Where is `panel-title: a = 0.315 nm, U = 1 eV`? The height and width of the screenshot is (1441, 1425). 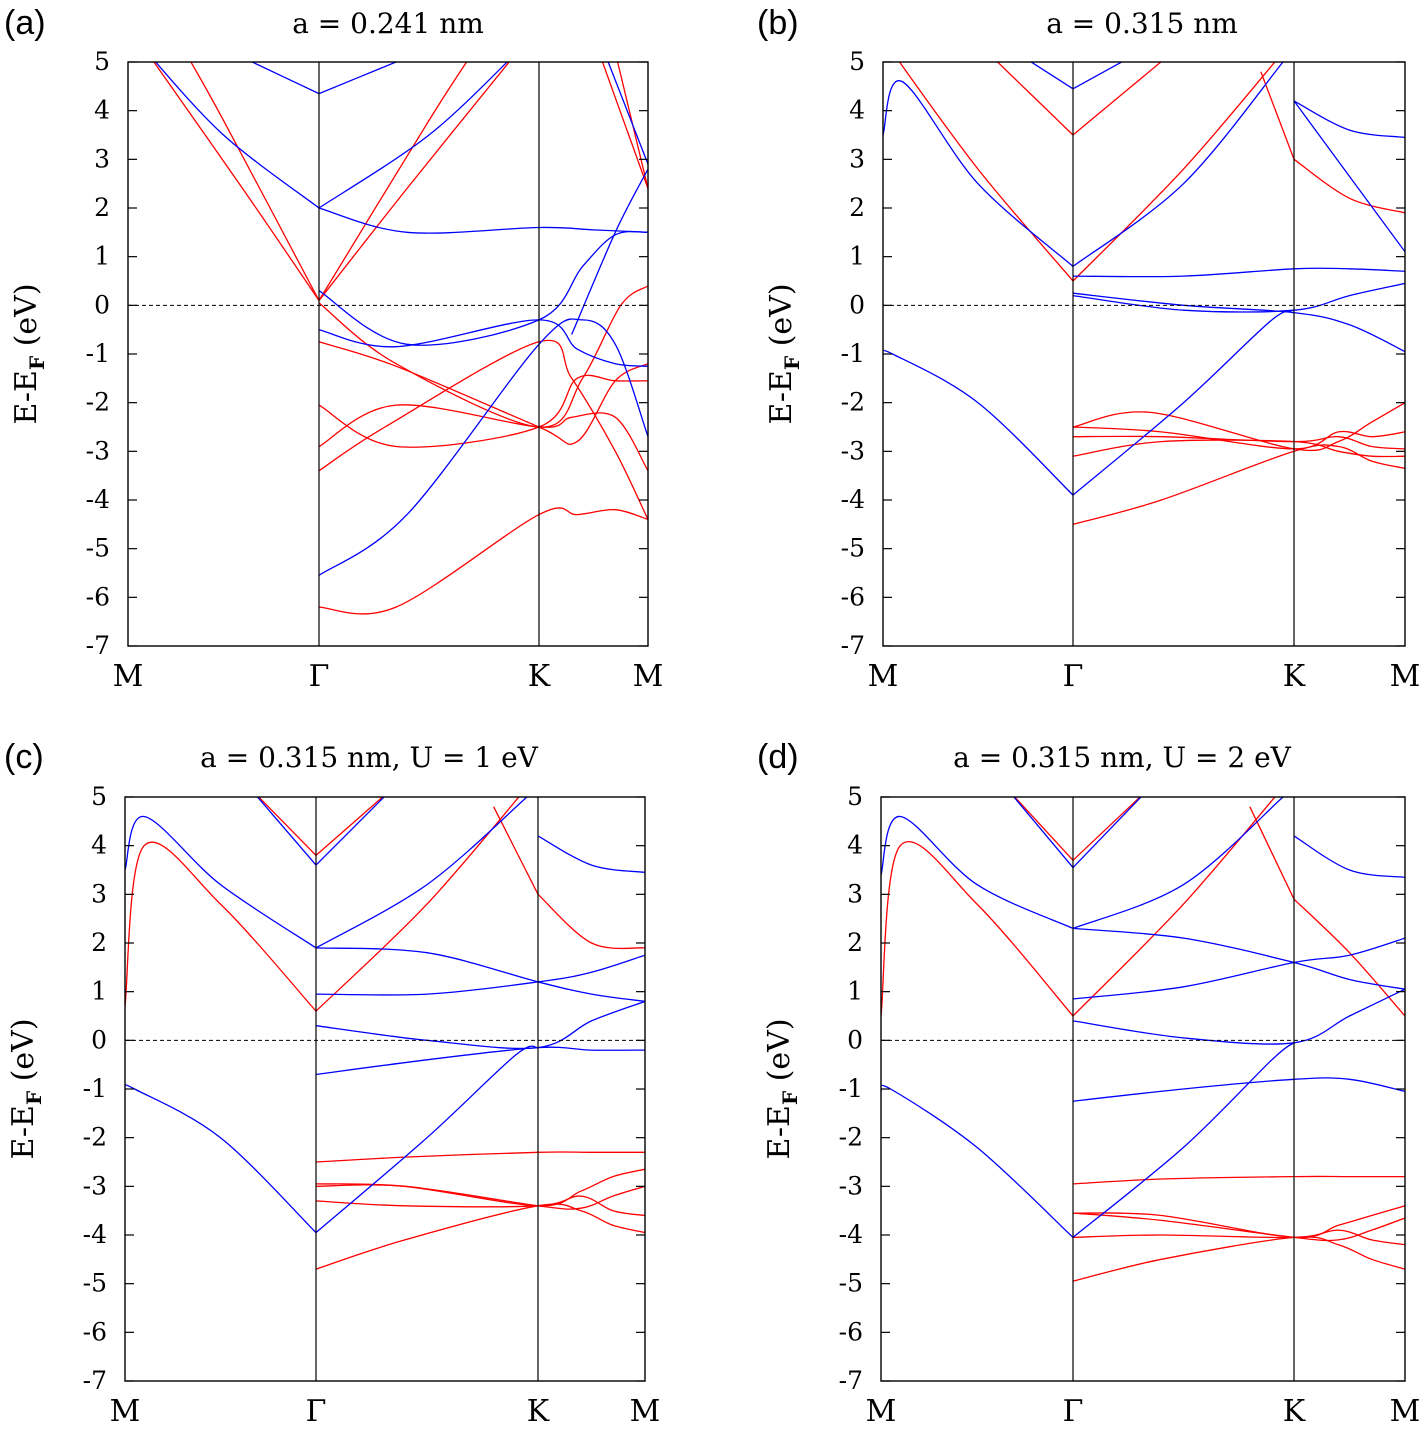
panel-title: a = 0.315 nm, U = 1 eV is located at coordinates (369, 757).